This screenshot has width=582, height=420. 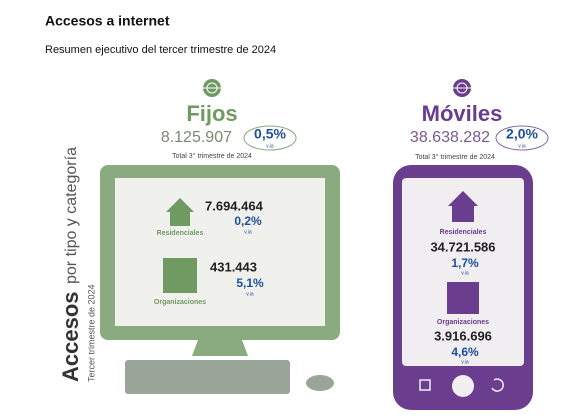 I want to click on stand, so click(x=220, y=348).